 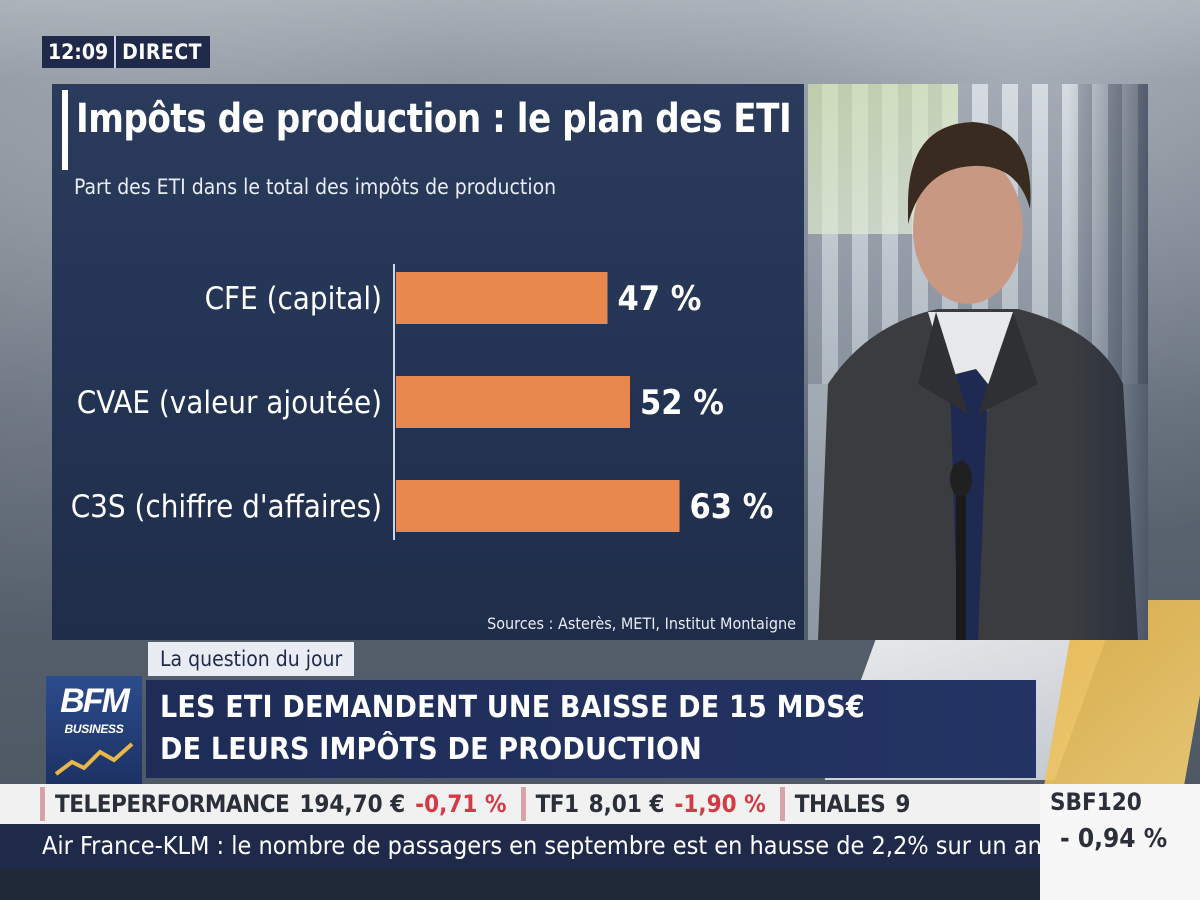 I want to click on logo-subtext: BUSINESS, so click(x=94, y=729).